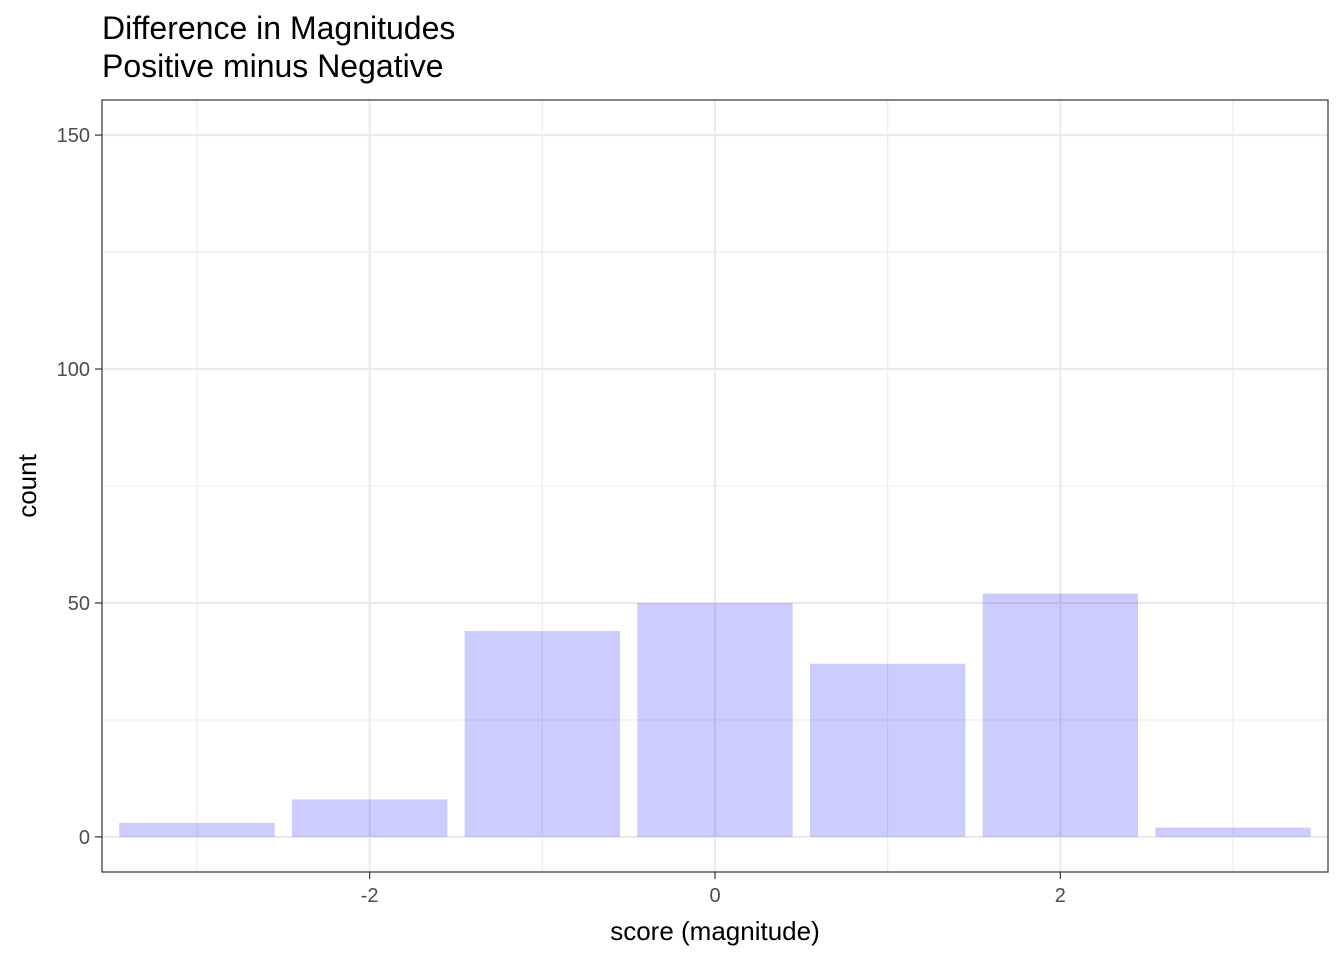  What do you see at coordinates (715, 931) in the screenshot?
I see `x-axis-title: score (magnitude)` at bounding box center [715, 931].